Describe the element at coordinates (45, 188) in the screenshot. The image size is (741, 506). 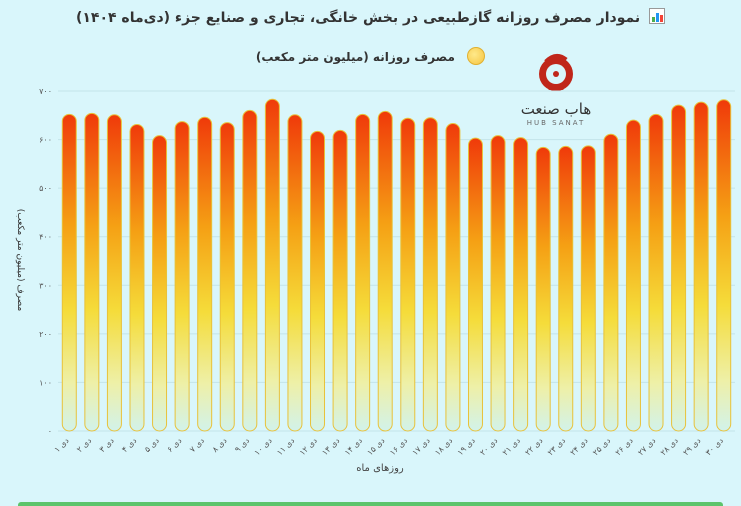
I see `y-tick-label: ۵۰۰` at that location.